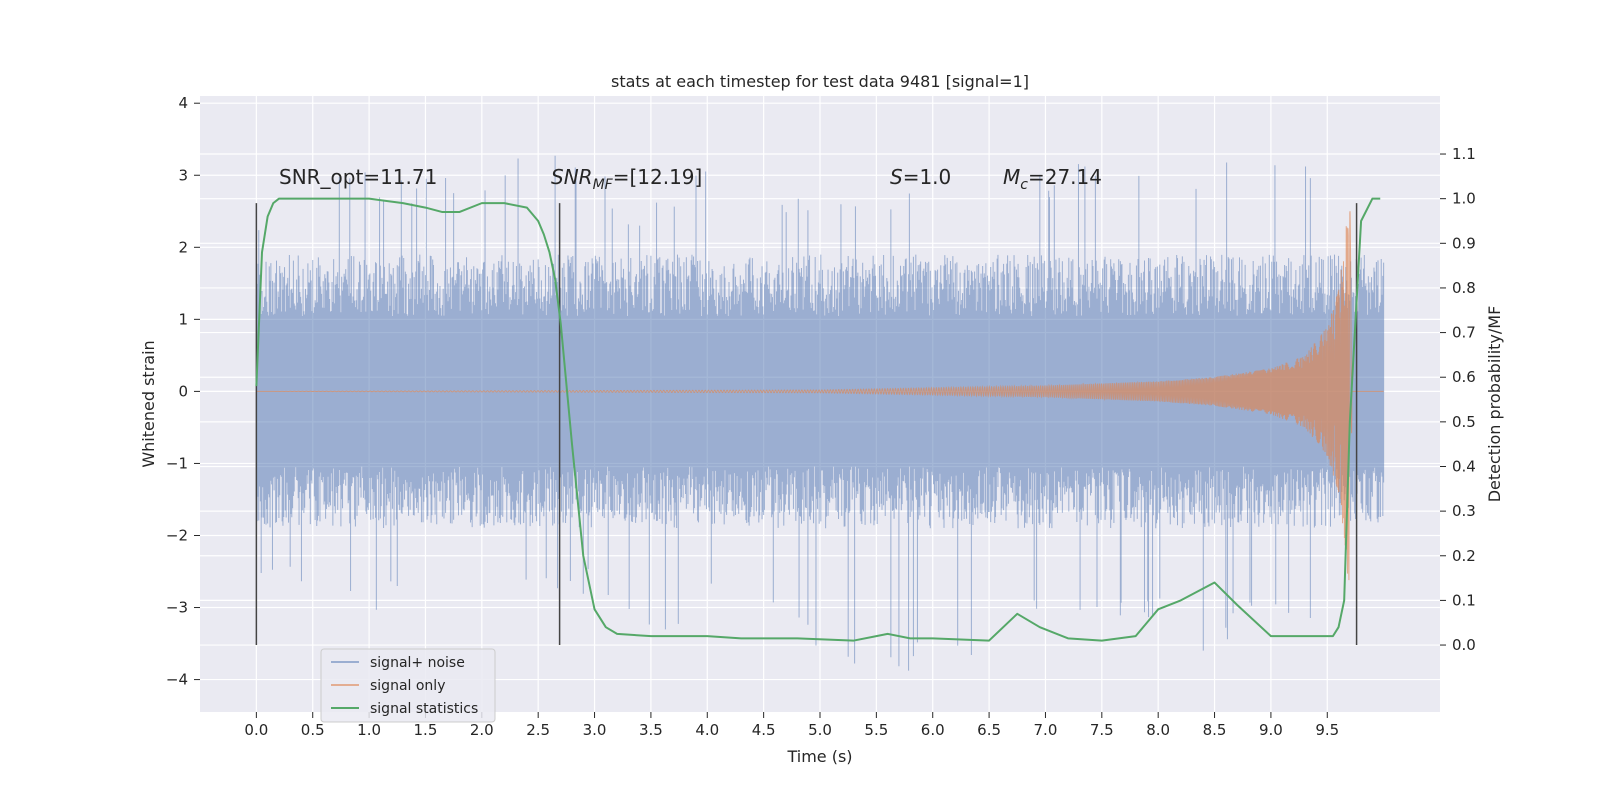 The width and height of the screenshot is (1600, 800). Describe the element at coordinates (1046, 730) in the screenshot. I see `x-tick-label: 7.0` at that location.